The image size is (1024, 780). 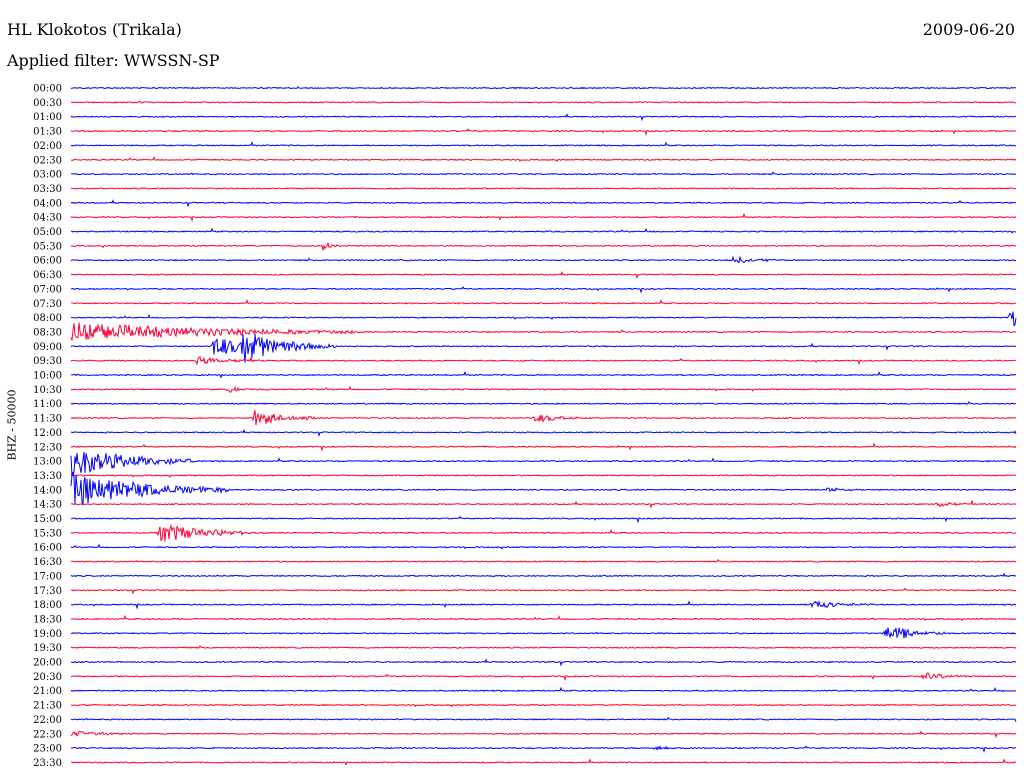 What do you see at coordinates (47, 619) in the screenshot?
I see `row-label: 18:30` at bounding box center [47, 619].